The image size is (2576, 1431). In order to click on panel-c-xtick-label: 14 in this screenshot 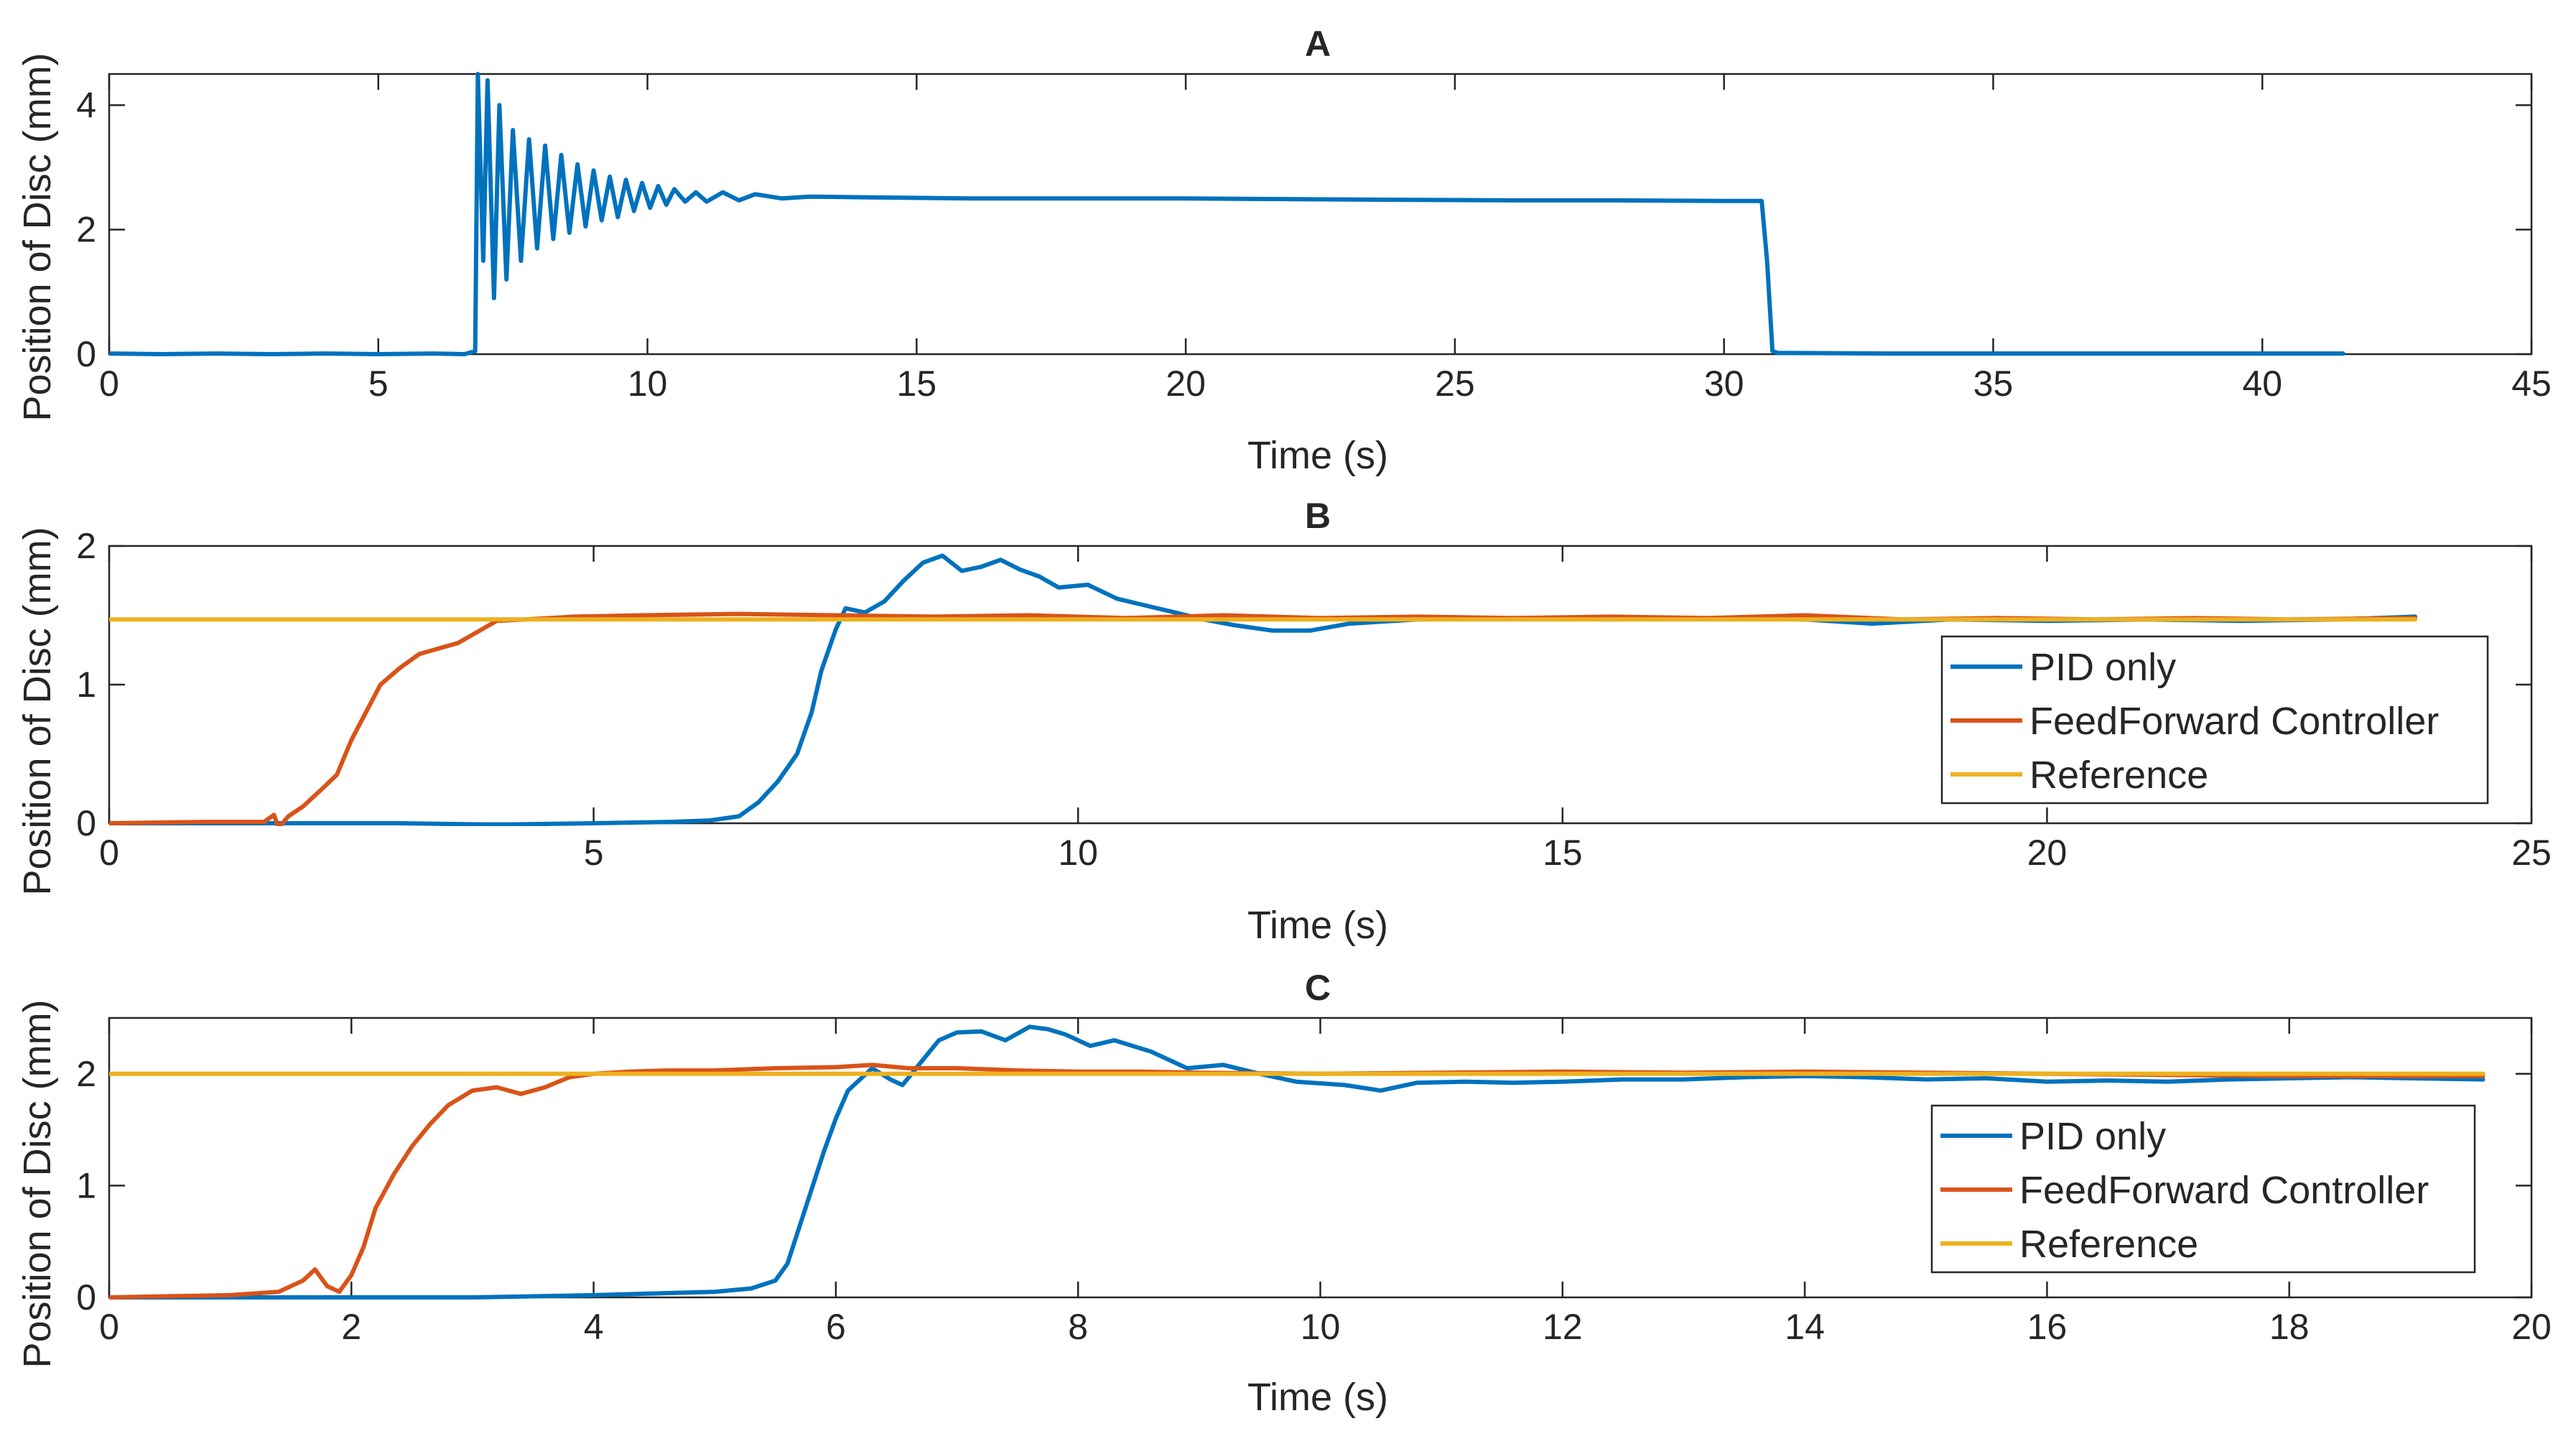, I will do `click(1805, 1327)`.